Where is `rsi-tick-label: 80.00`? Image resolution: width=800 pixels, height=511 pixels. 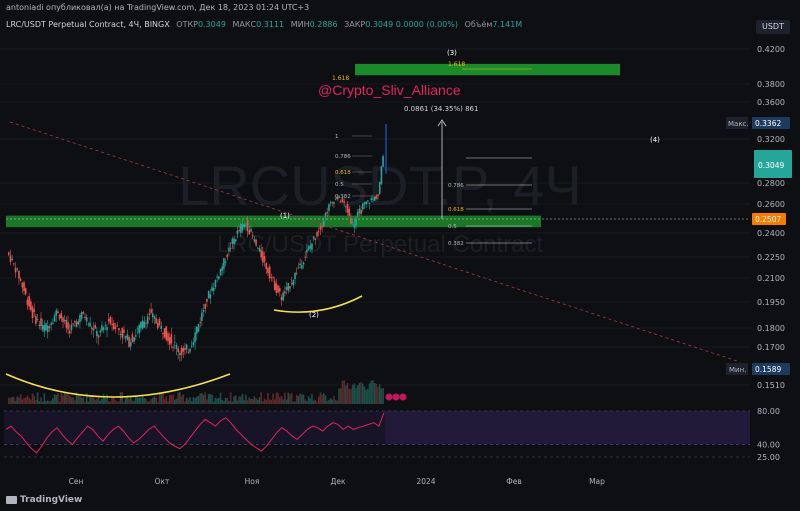 rsi-tick-label: 80.00 is located at coordinates (768, 411).